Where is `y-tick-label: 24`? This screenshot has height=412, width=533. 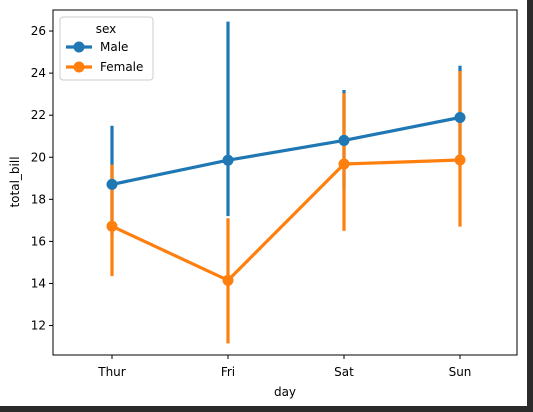
y-tick-label: 24 is located at coordinates (38, 73).